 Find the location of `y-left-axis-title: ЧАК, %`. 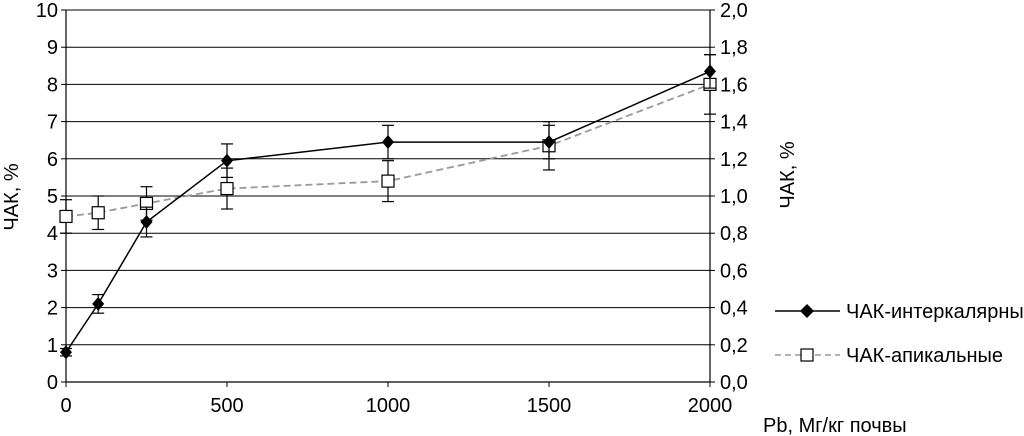

y-left-axis-title: ЧАК, % is located at coordinates (12, 196).